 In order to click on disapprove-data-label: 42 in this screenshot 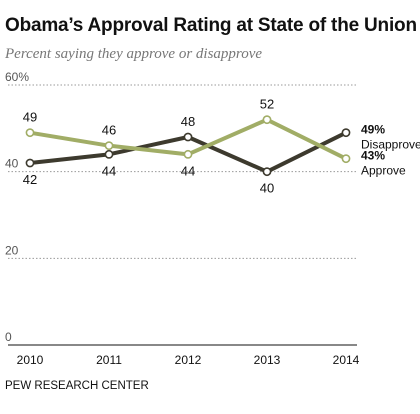, I will do `click(30, 179)`.